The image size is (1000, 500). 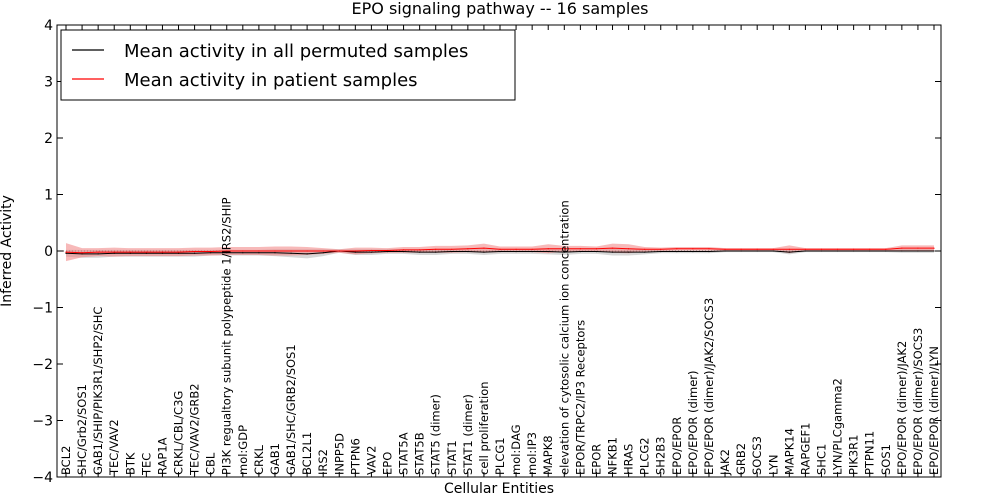 What do you see at coordinates (821, 459) in the screenshot?
I see `x-tick-label: SHC1` at bounding box center [821, 459].